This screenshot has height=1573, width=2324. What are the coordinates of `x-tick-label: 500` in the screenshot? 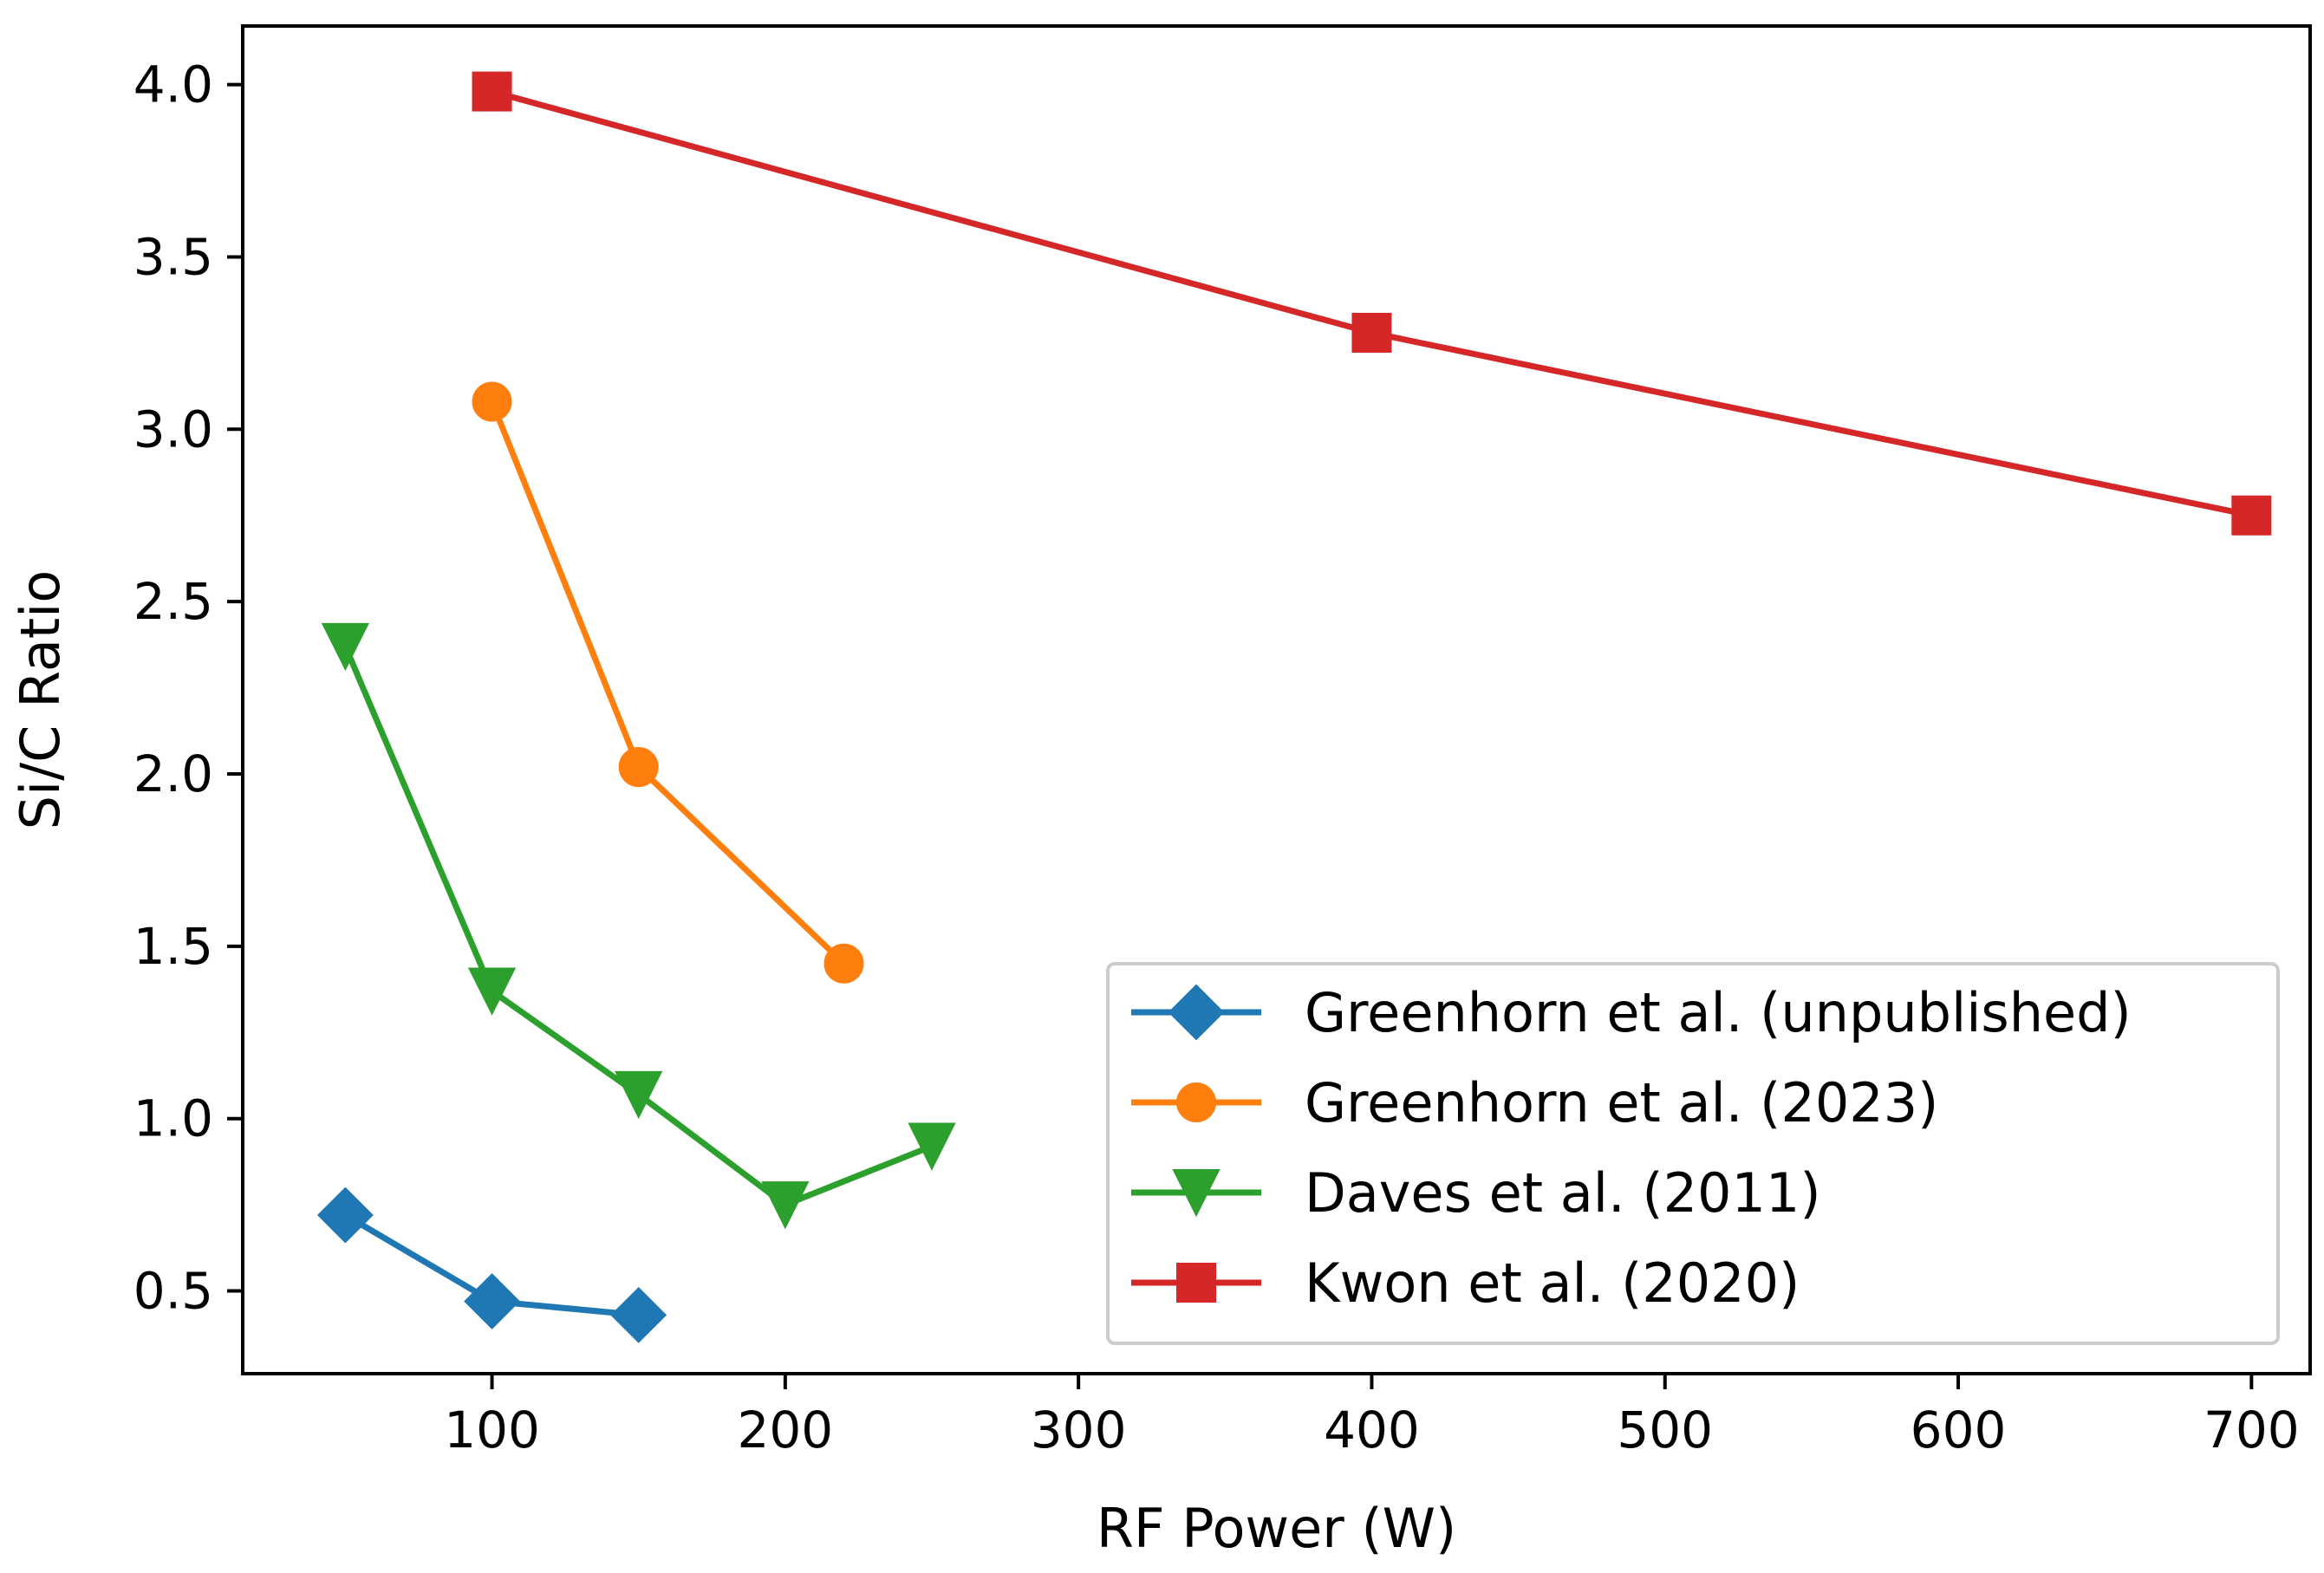 It's located at (1665, 1430).